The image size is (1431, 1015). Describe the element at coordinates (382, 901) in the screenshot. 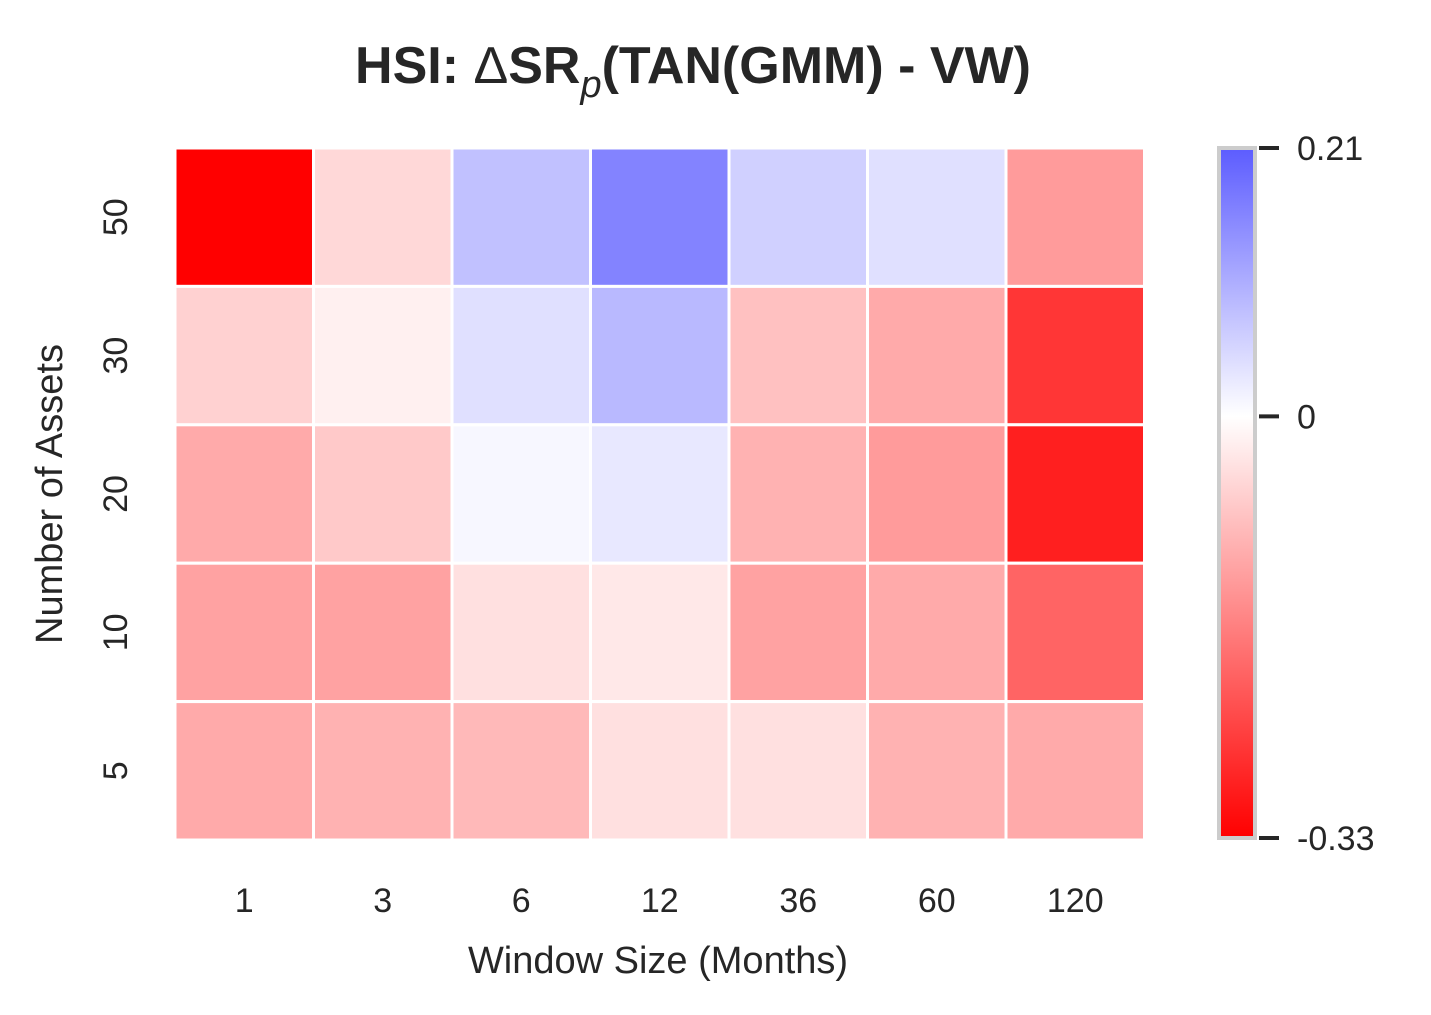

I see `x-tick-label: 3` at that location.